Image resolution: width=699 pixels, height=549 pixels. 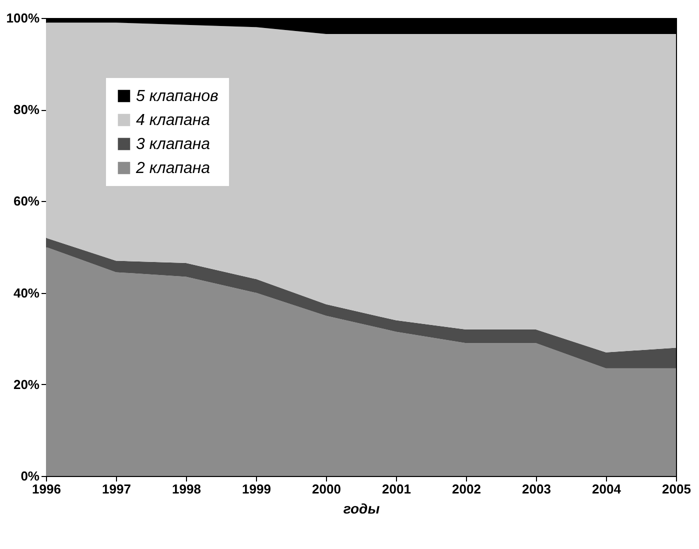 I want to click on y-tick-label: 100%, so click(x=23, y=18).